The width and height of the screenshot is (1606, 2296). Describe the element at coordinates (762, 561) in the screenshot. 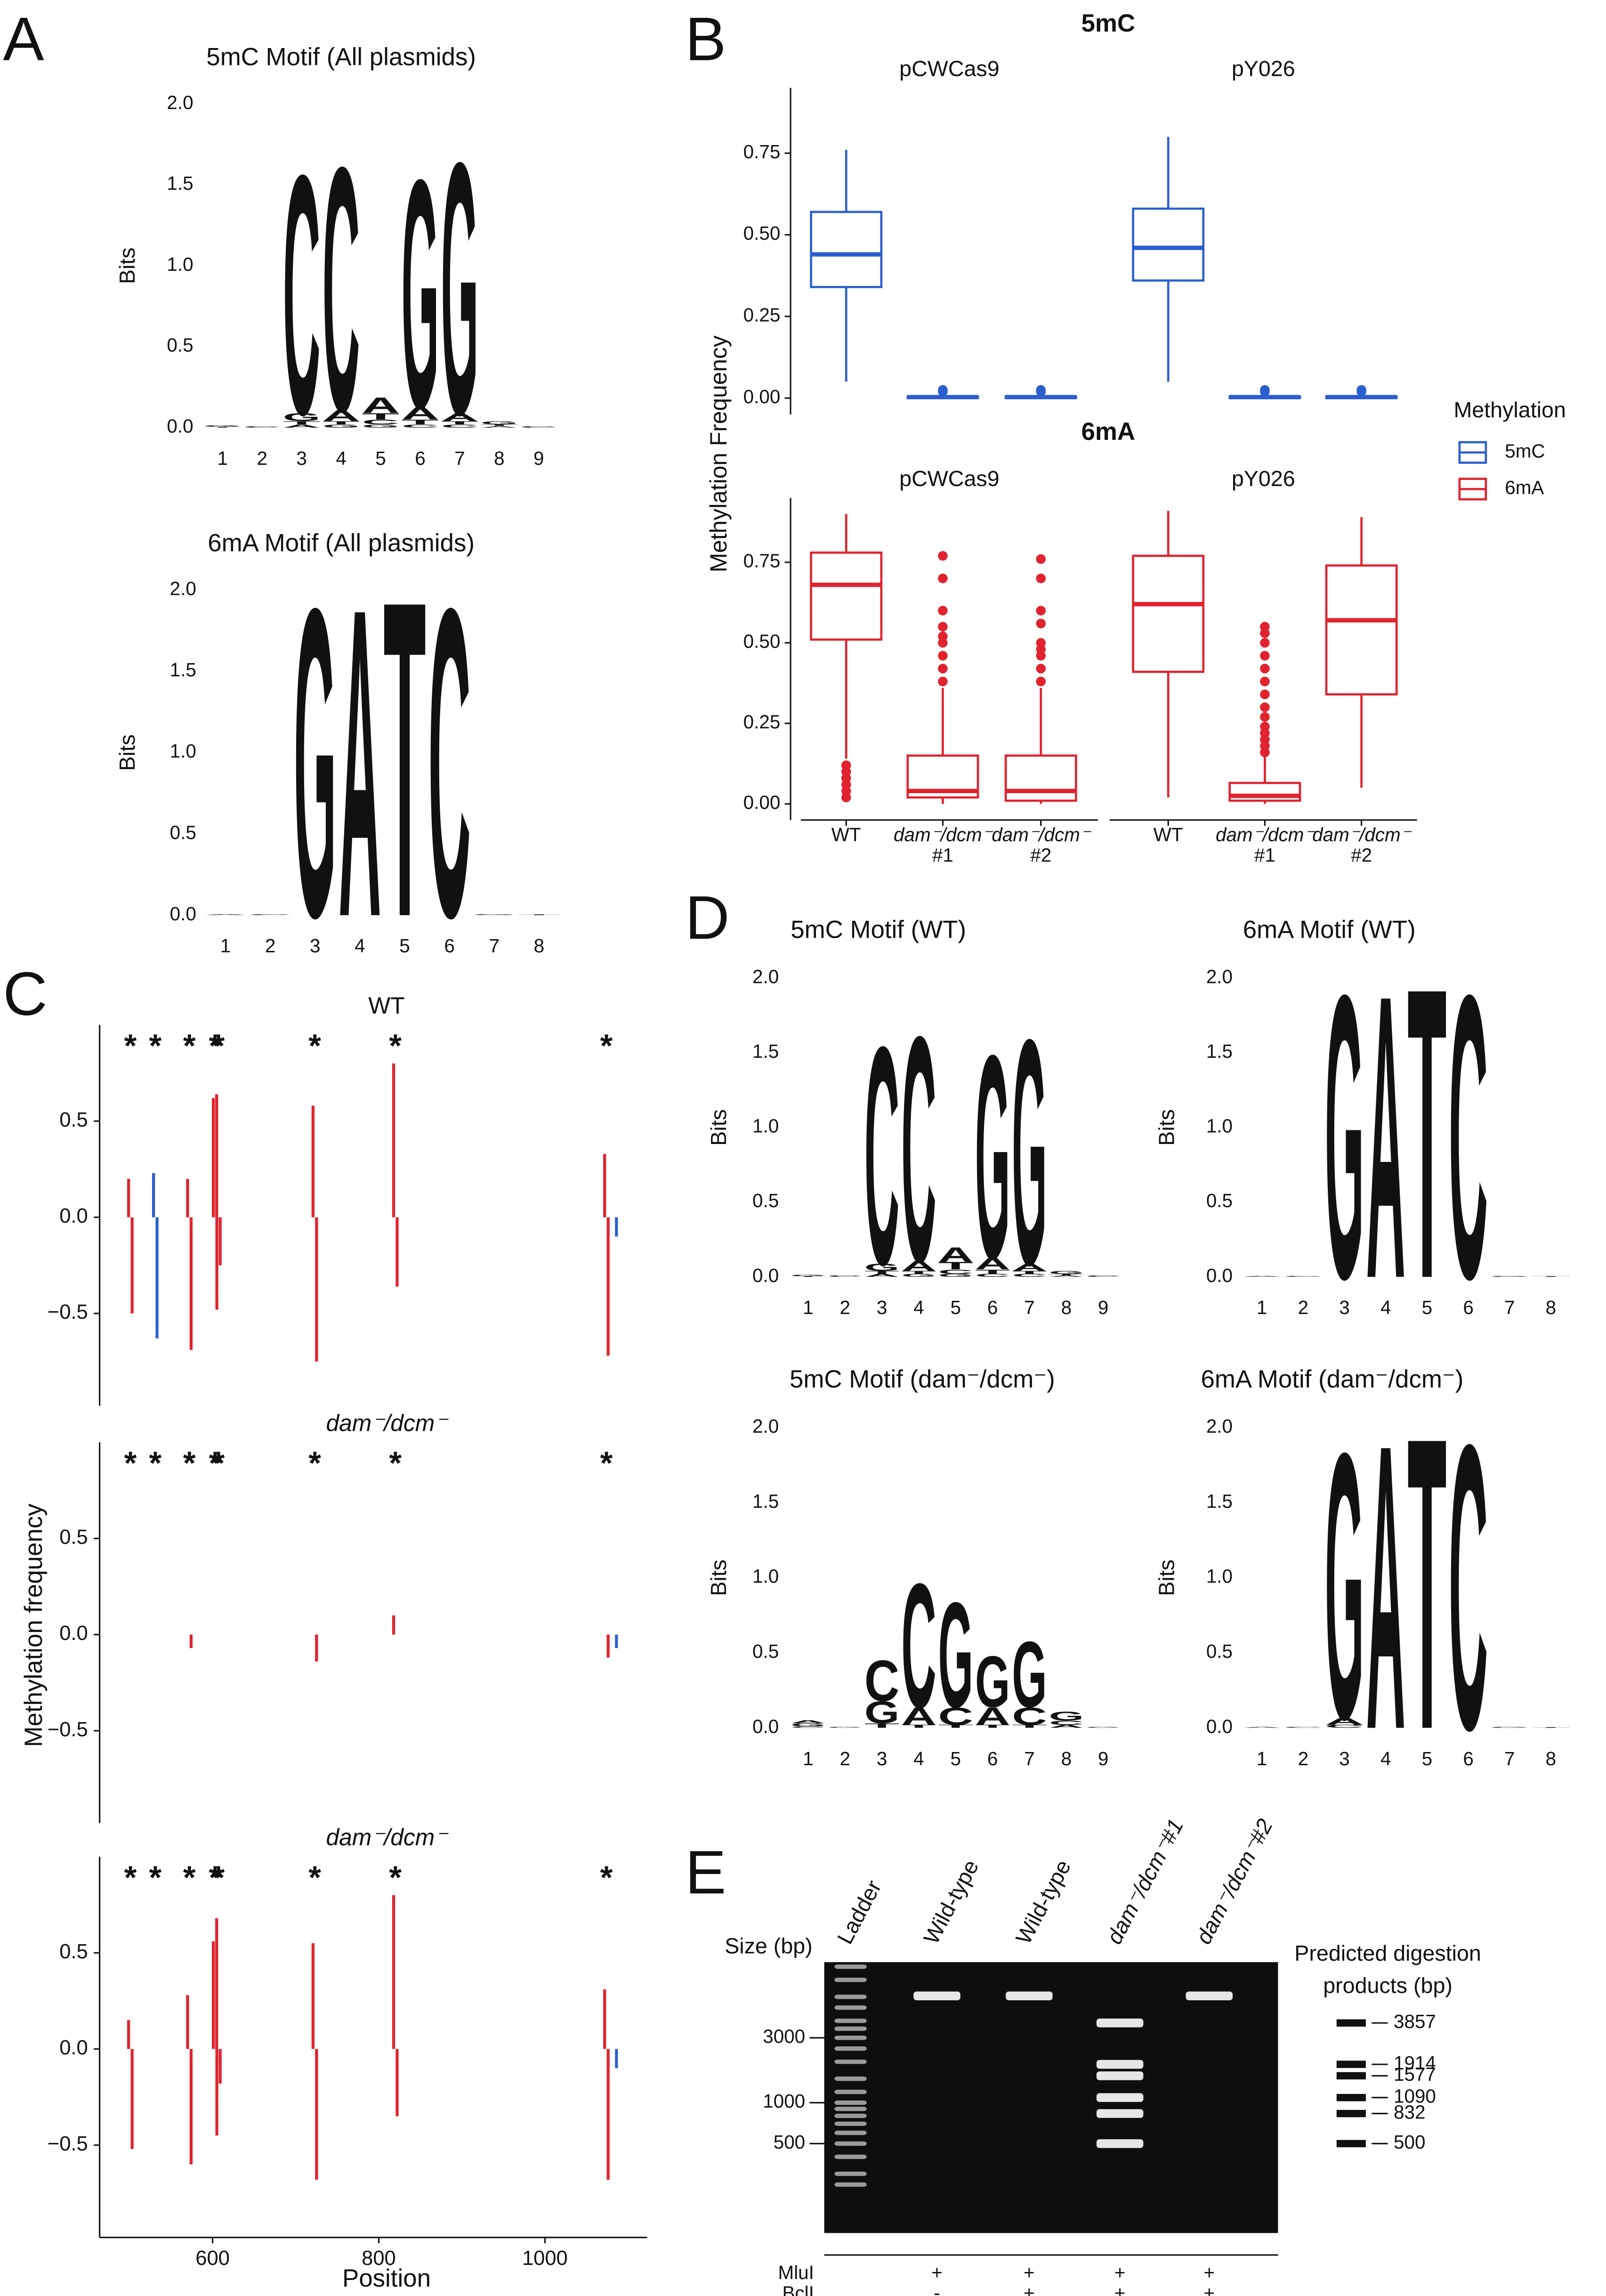

I see `y-tick-label: 0.75` at that location.